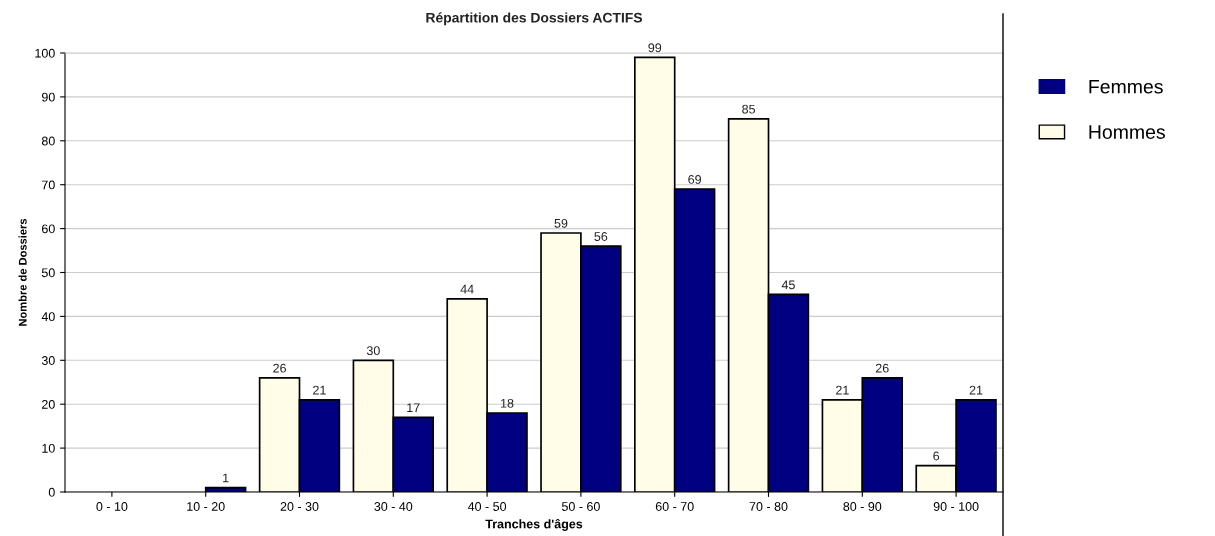 Image resolution: width=1215 pixels, height=536 pixels. I want to click on y-tick-label: 100, so click(45, 53).